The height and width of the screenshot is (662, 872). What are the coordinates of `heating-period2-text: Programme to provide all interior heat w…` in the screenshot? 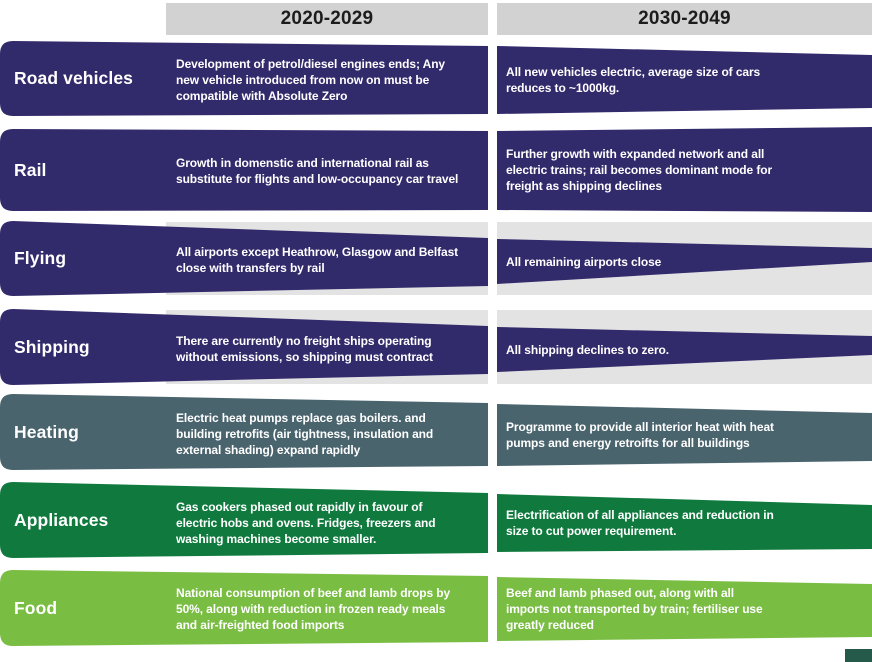 It's located at (640, 435).